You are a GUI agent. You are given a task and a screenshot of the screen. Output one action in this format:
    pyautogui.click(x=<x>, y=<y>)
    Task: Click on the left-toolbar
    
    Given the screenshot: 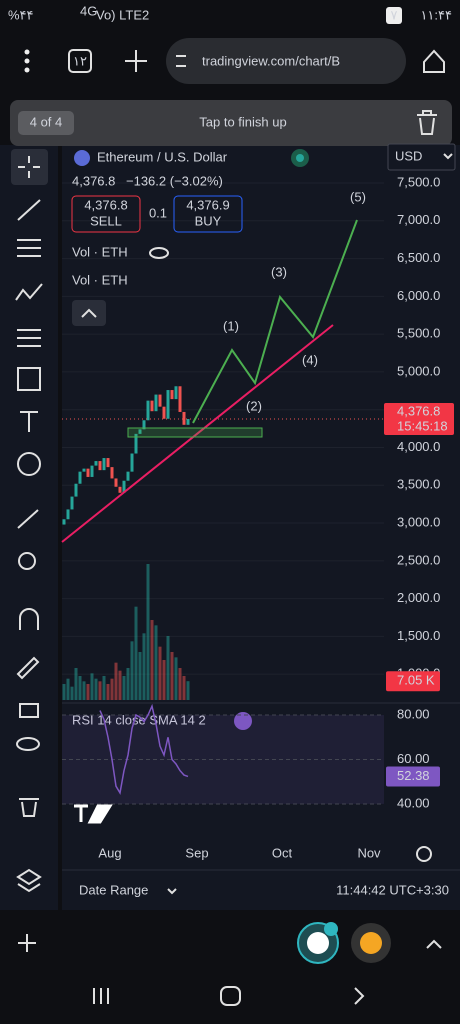 What is the action you would take?
    pyautogui.click(x=29, y=527)
    